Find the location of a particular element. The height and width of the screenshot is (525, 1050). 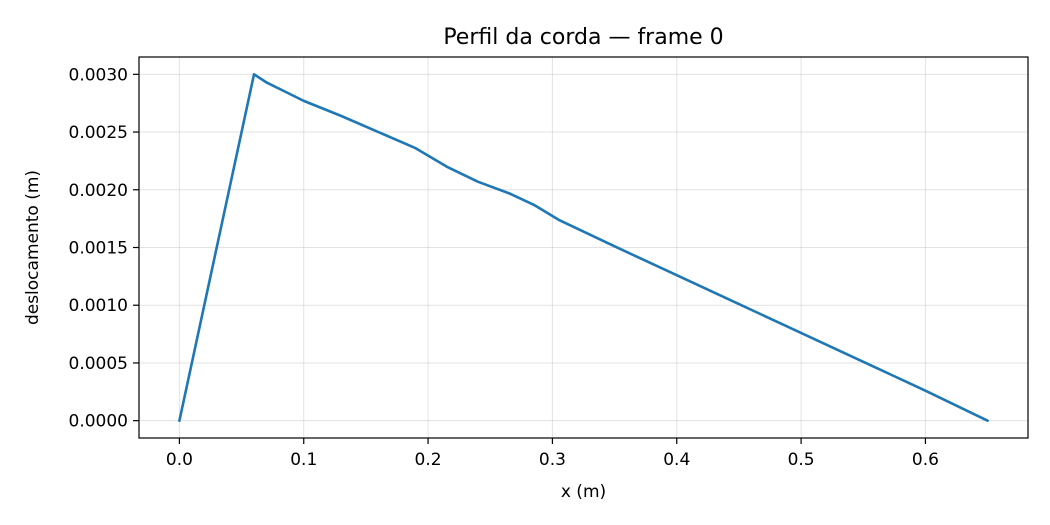

y-tick-label: 0.0005 is located at coordinates (98, 364).